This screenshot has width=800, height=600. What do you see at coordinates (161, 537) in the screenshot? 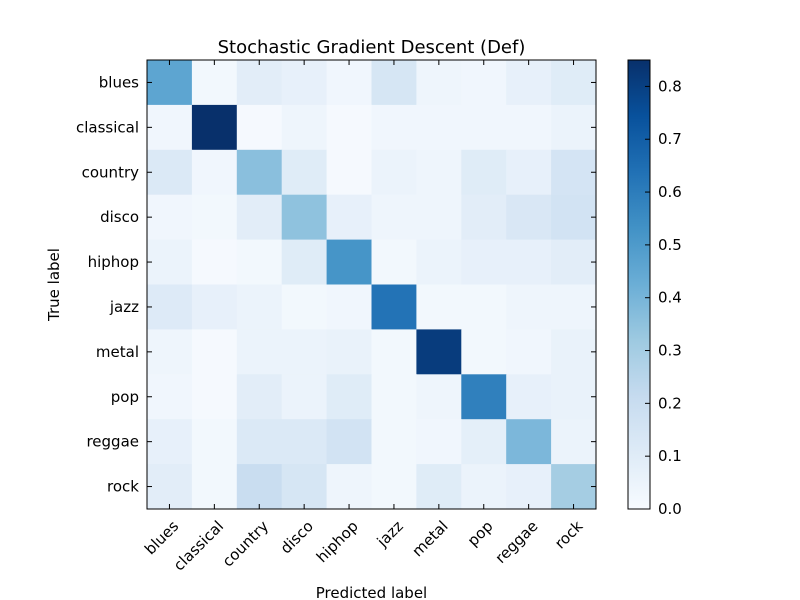
I see `x-tick-label: blues` at bounding box center [161, 537].